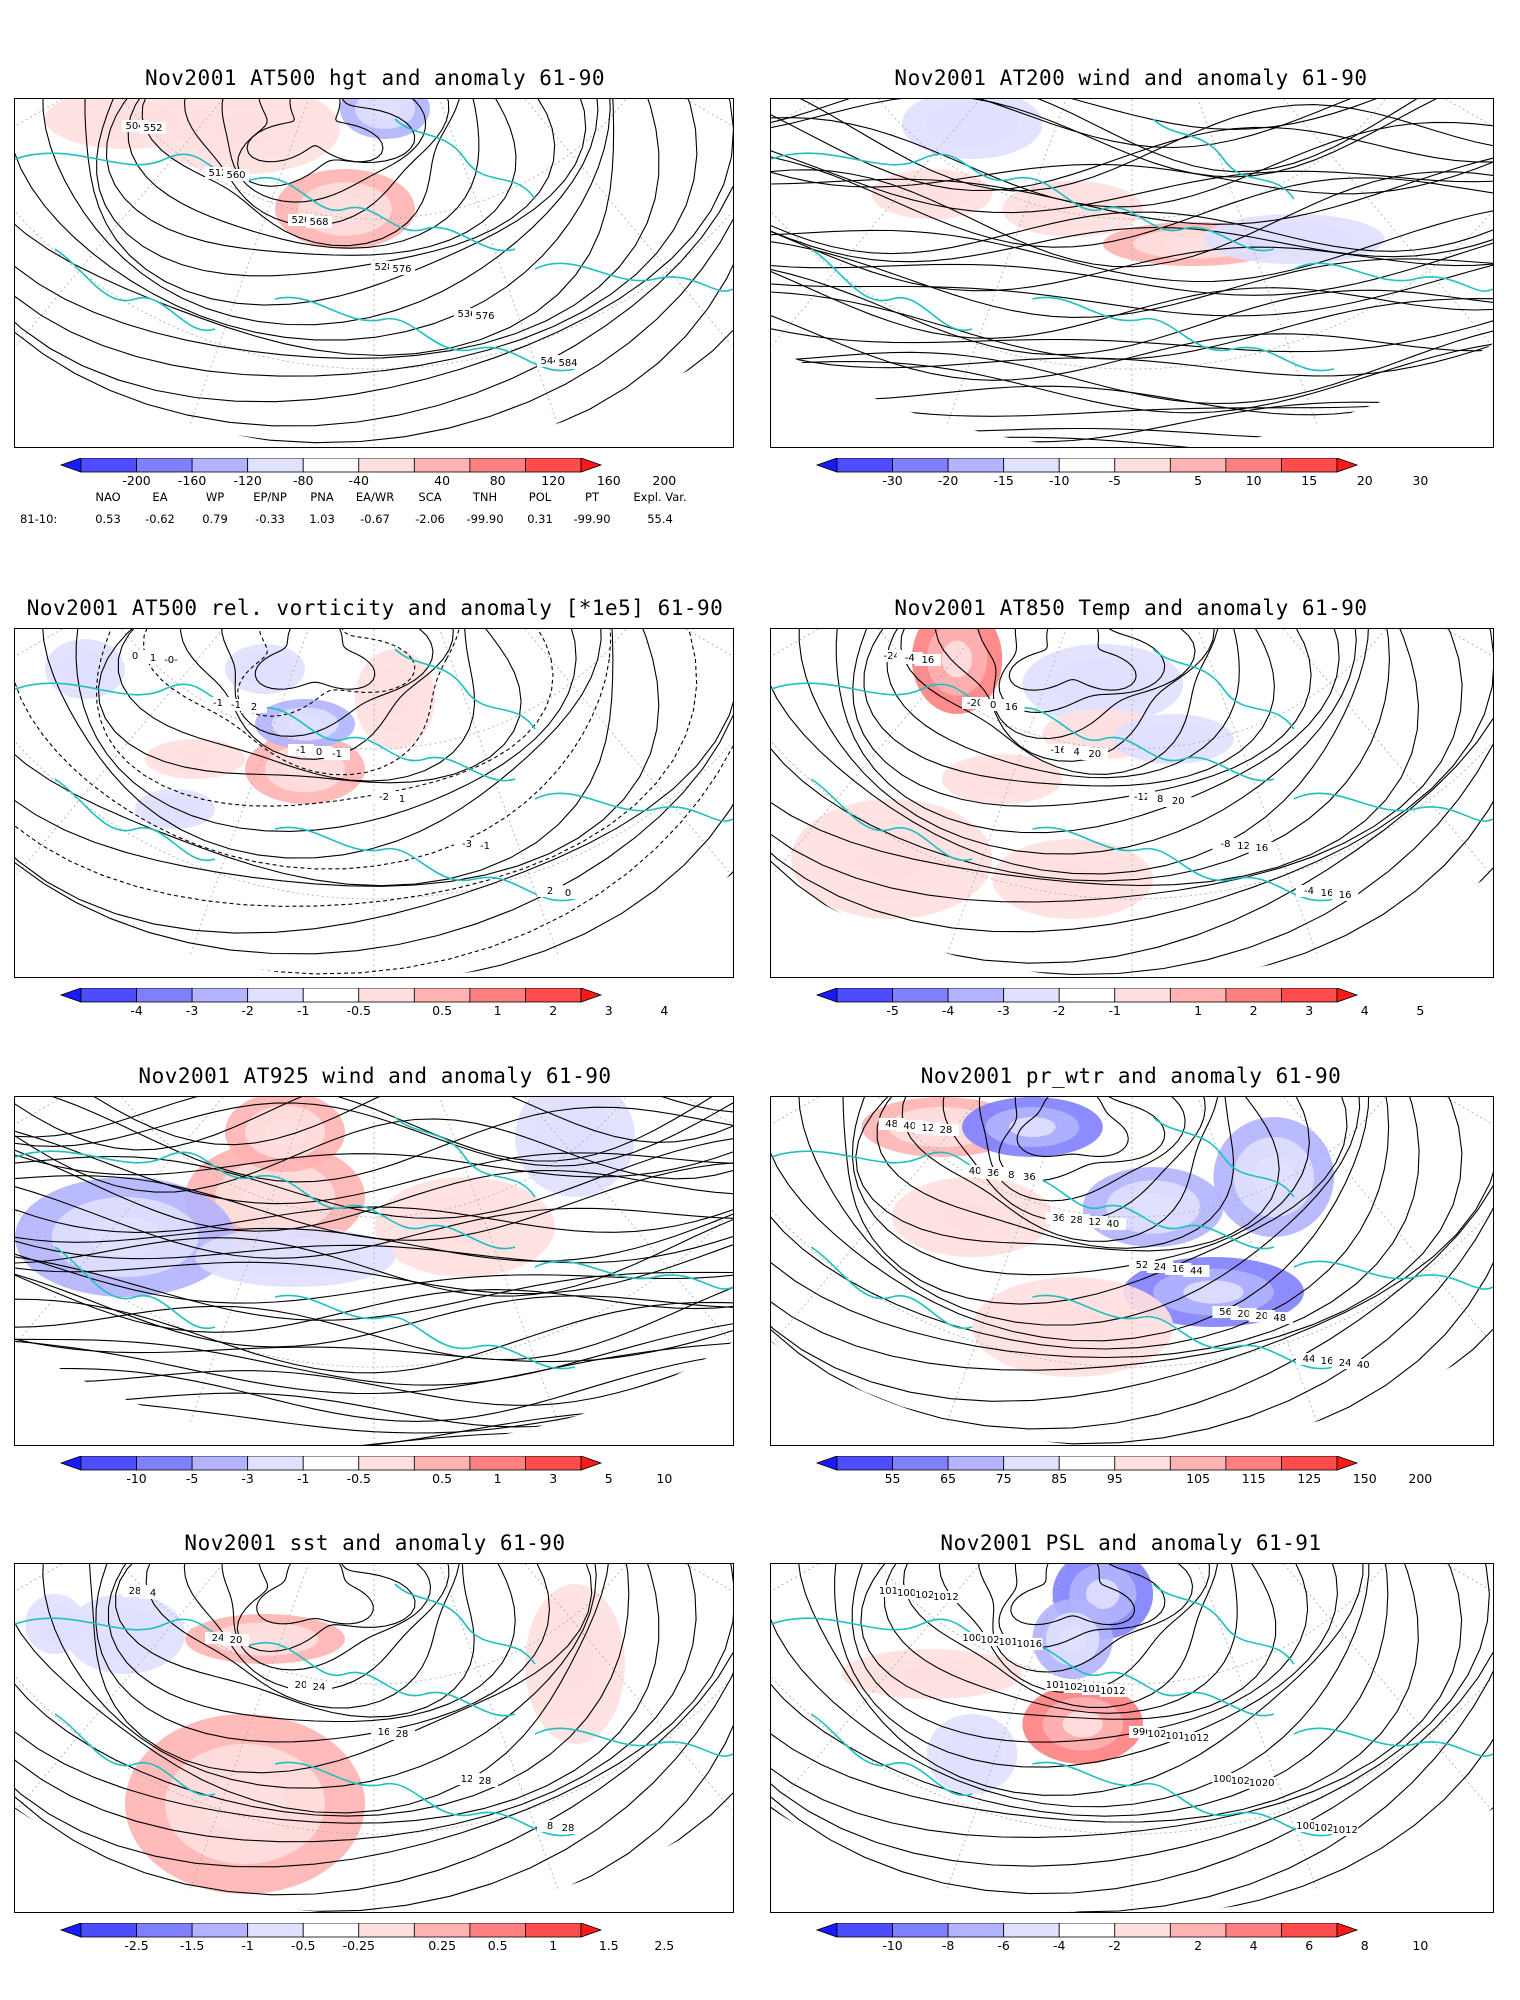 Image resolution: width=1520 pixels, height=2000 pixels. Describe the element at coordinates (1244, 1781) in the screenshot. I see `contour-label: 1020` at that location.